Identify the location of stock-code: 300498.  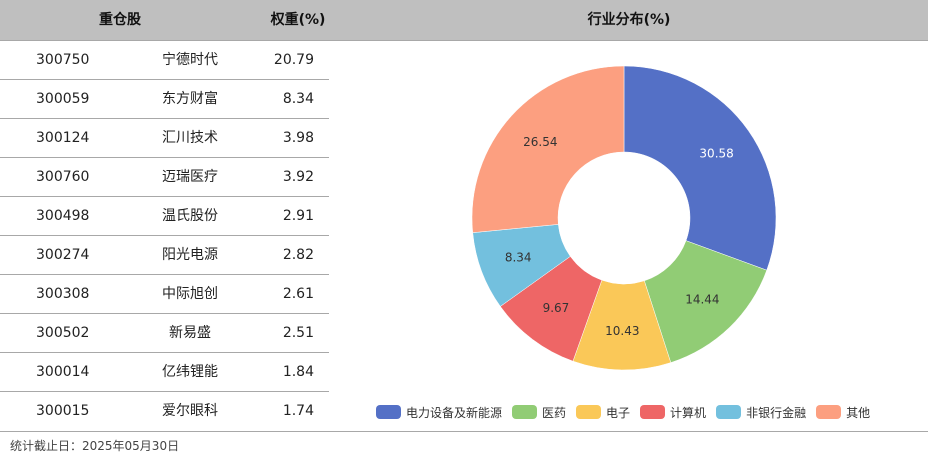
(63, 216).